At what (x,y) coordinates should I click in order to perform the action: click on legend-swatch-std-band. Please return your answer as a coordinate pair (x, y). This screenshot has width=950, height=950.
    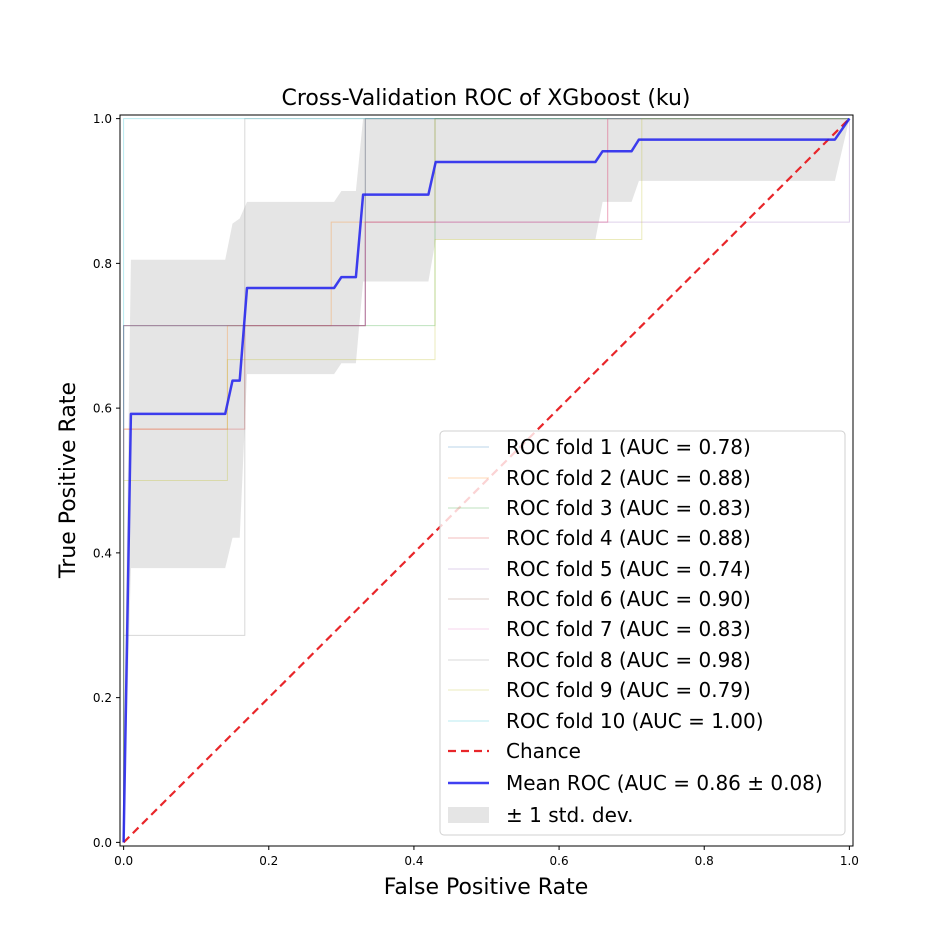
    Looking at the image, I should click on (468, 815).